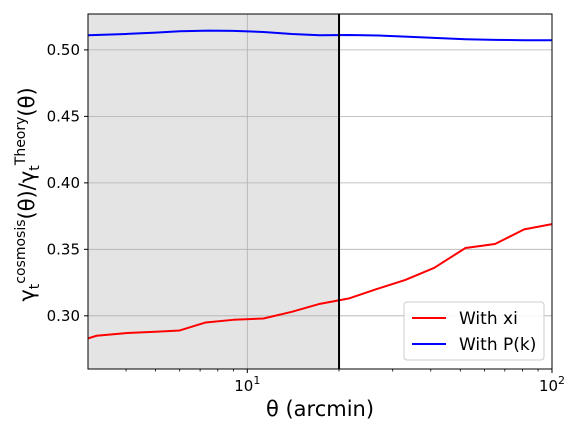  I want to click on legend-box, so click(474, 331).